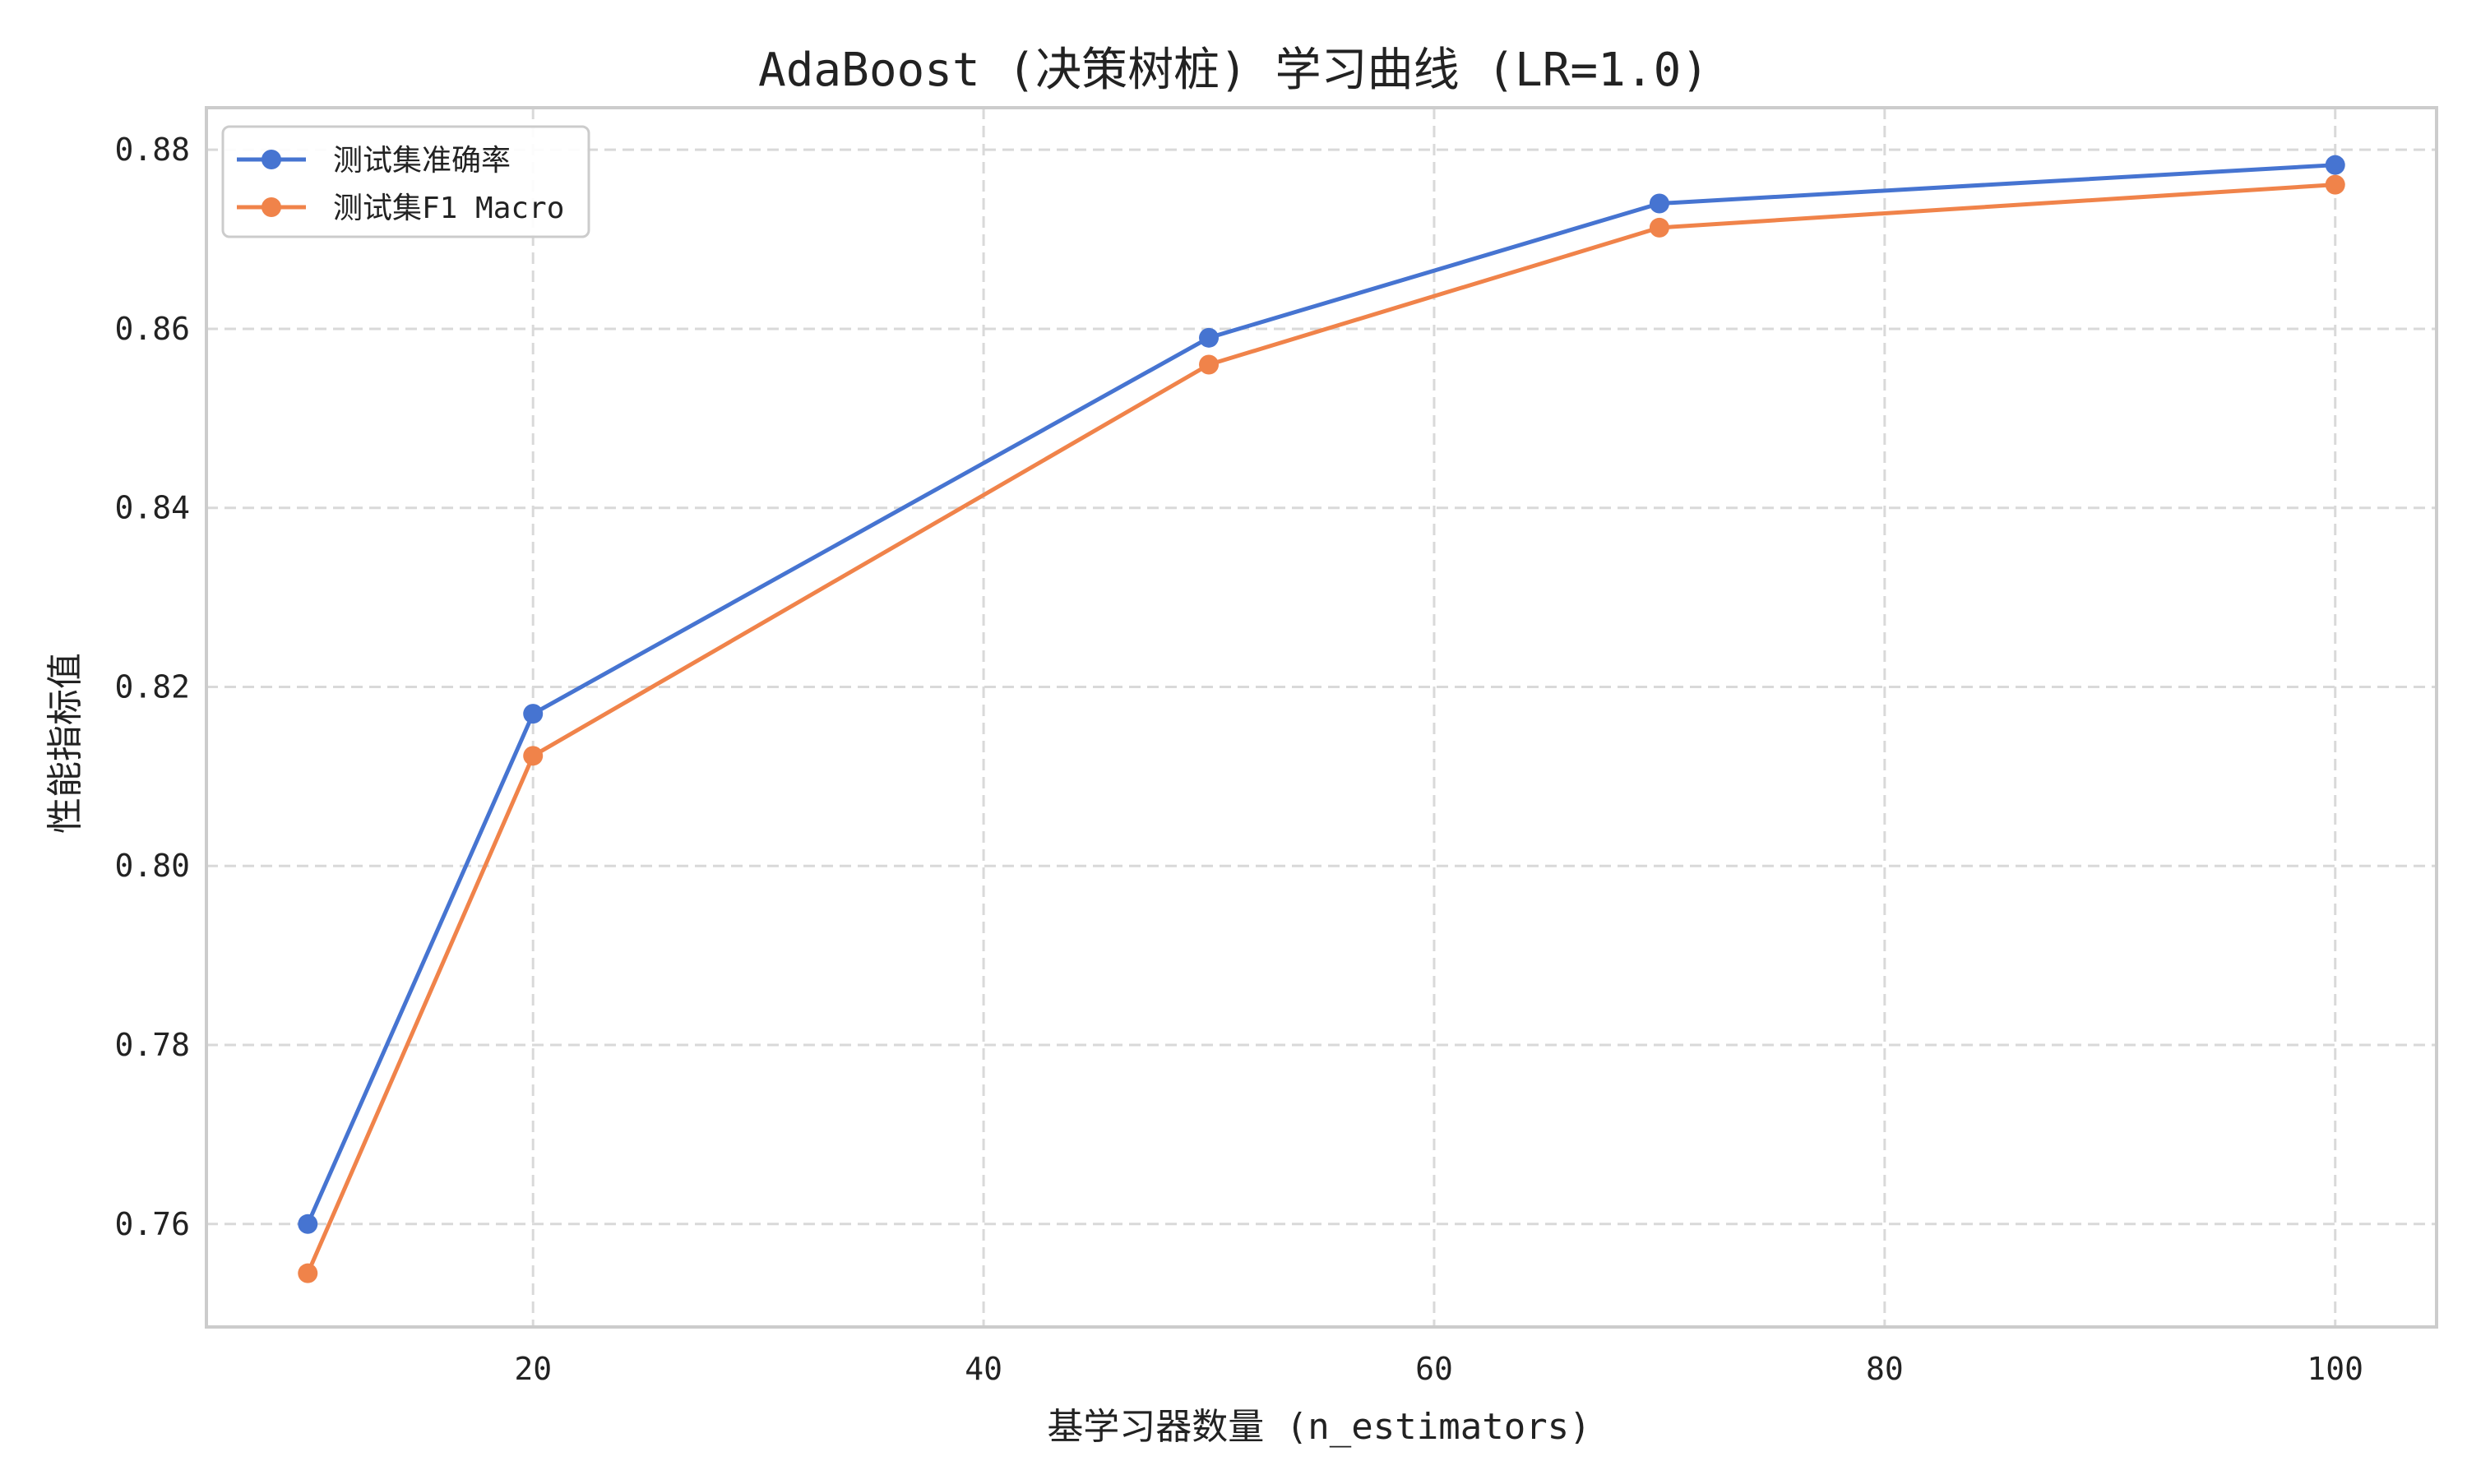 The width and height of the screenshot is (2467, 1484). What do you see at coordinates (422, 161) in the screenshot?
I see `legend-label: 测试集准确率` at bounding box center [422, 161].